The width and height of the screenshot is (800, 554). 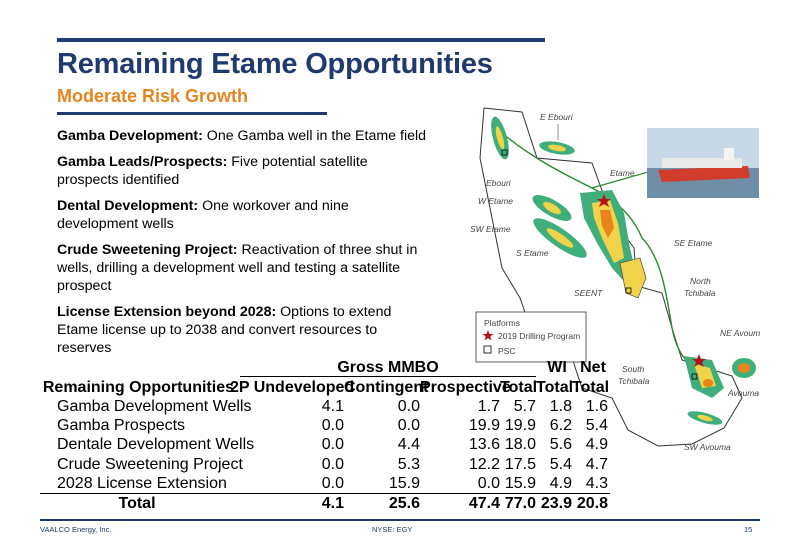 I want to click on total-cell: 77.0, so click(x=520, y=503).